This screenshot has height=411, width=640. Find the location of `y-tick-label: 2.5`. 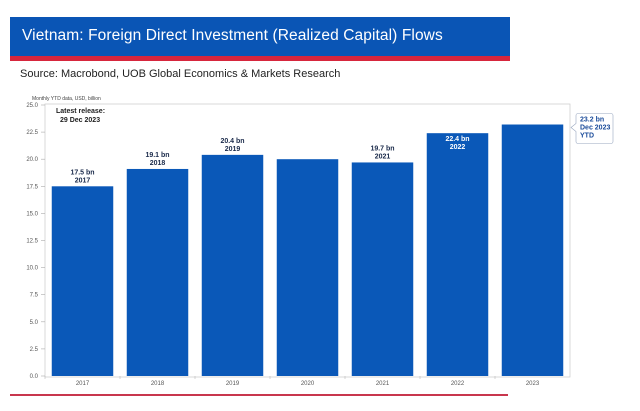

y-tick-label: 2.5 is located at coordinates (34, 350).